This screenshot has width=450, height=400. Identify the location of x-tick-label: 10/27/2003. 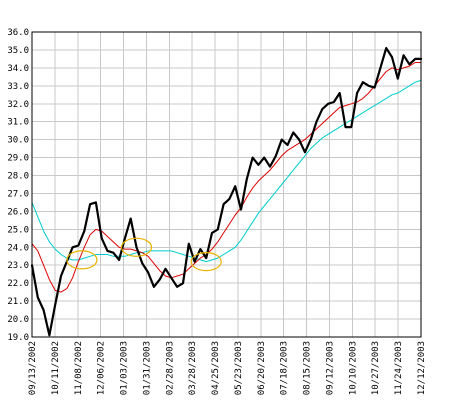
(376, 368).